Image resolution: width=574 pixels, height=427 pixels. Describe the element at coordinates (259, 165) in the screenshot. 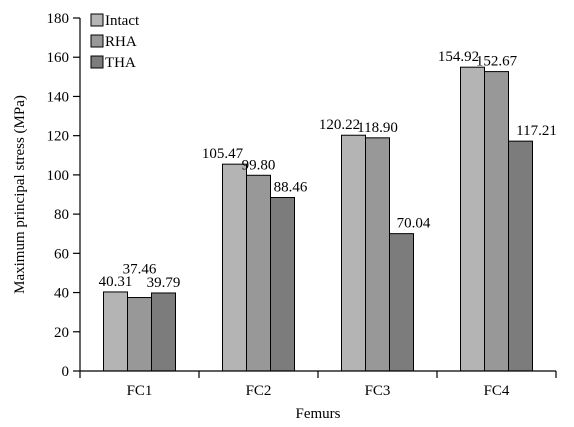

I see `data-label-rha-fc2: 99.80` at that location.